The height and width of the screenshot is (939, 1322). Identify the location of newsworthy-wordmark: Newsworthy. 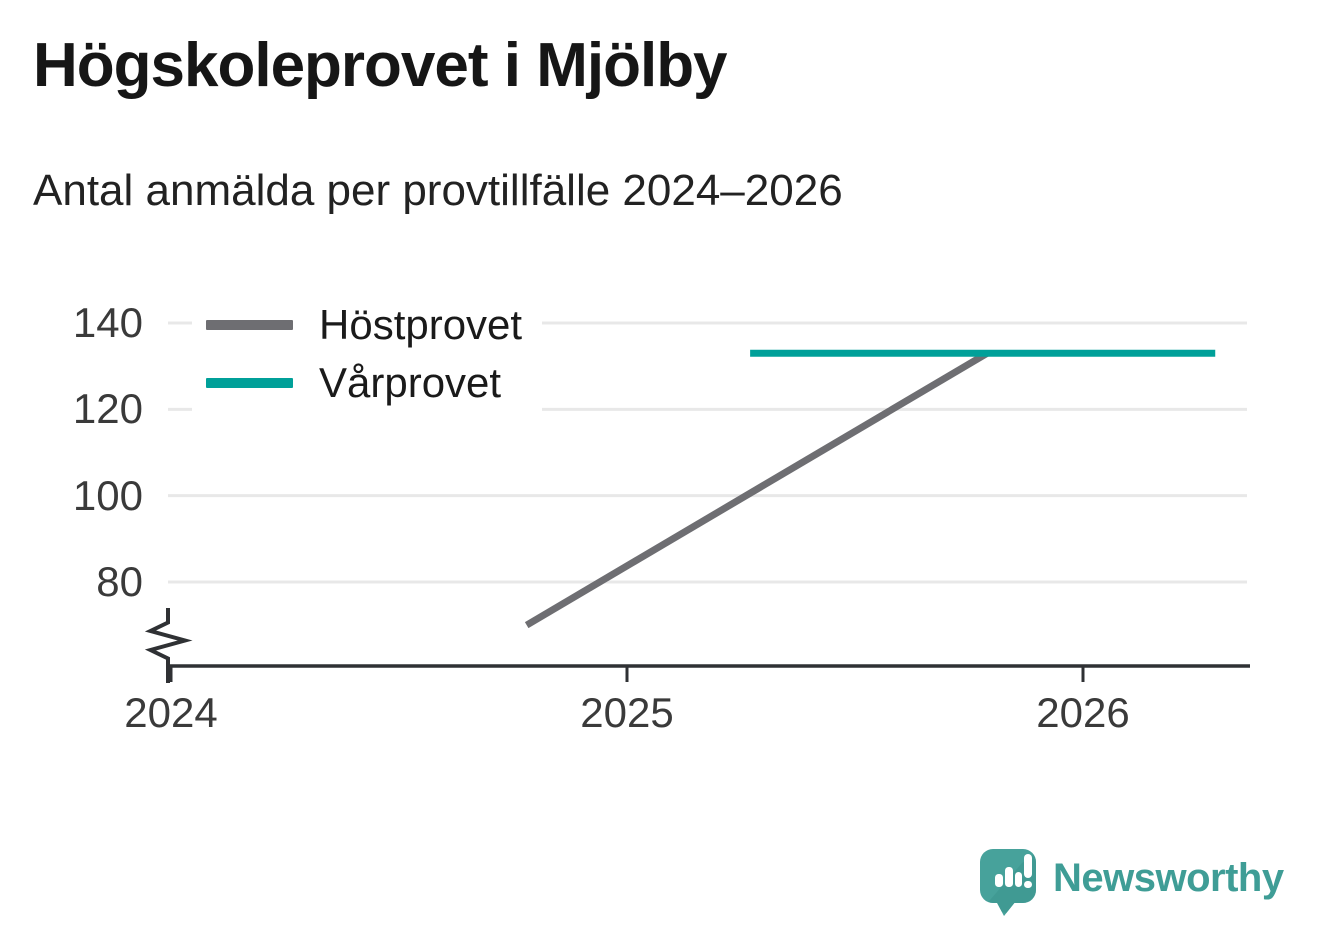
(1168, 878).